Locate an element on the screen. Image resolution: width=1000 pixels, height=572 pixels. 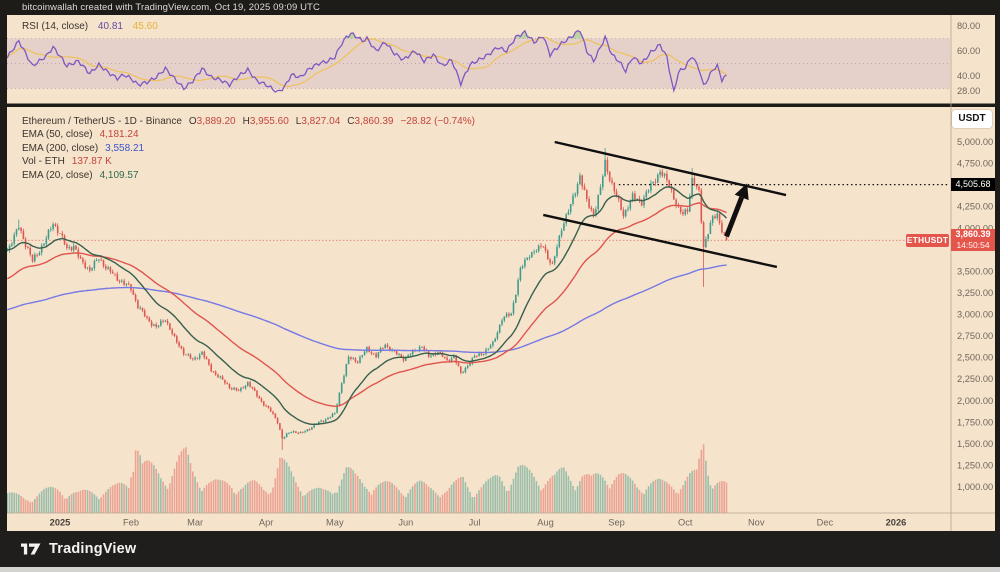
ohlc-pair: H3,955.60 is located at coordinates (265, 121).